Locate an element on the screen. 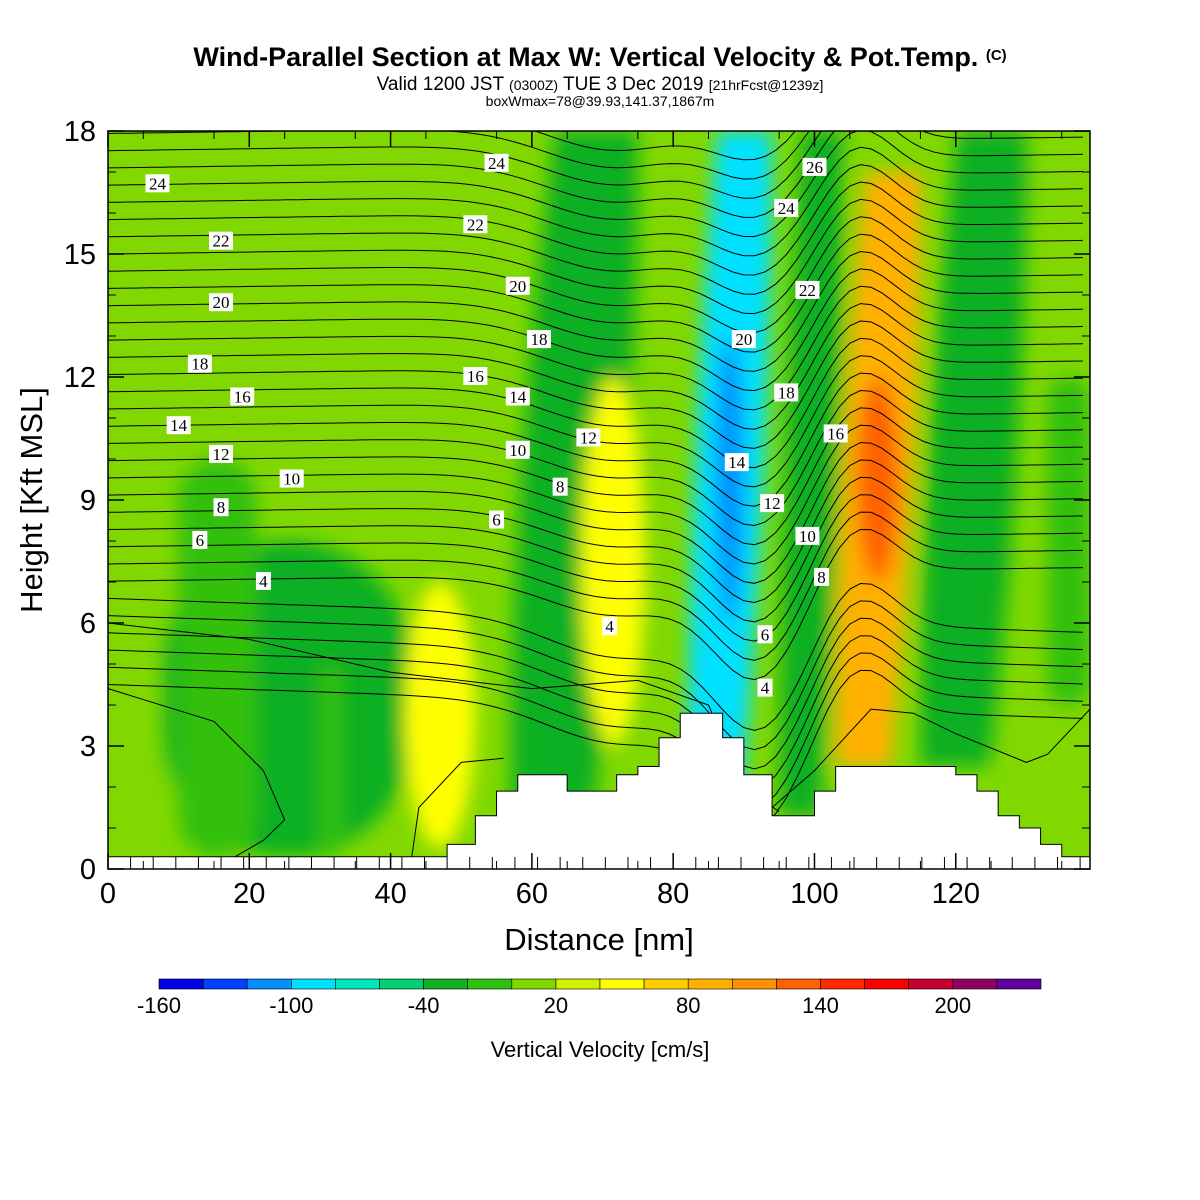 This screenshot has width=1200, height=1200. valid-time: Valid 1200 JST is located at coordinates (440, 84).